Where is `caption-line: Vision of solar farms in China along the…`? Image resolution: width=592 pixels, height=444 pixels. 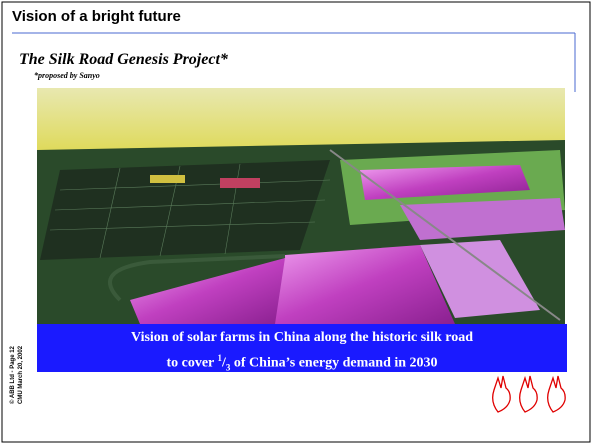
caption-line: Vision of solar farms in China along the… is located at coordinates (301, 337).